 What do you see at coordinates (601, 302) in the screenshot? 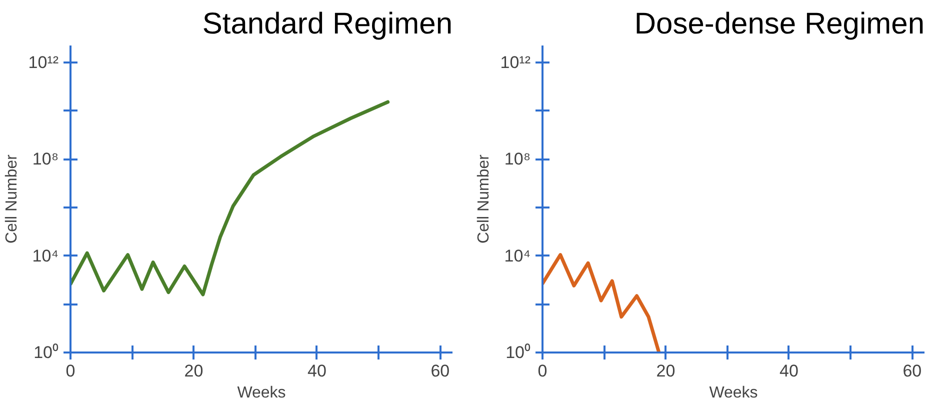
I see `line-series` at bounding box center [601, 302].